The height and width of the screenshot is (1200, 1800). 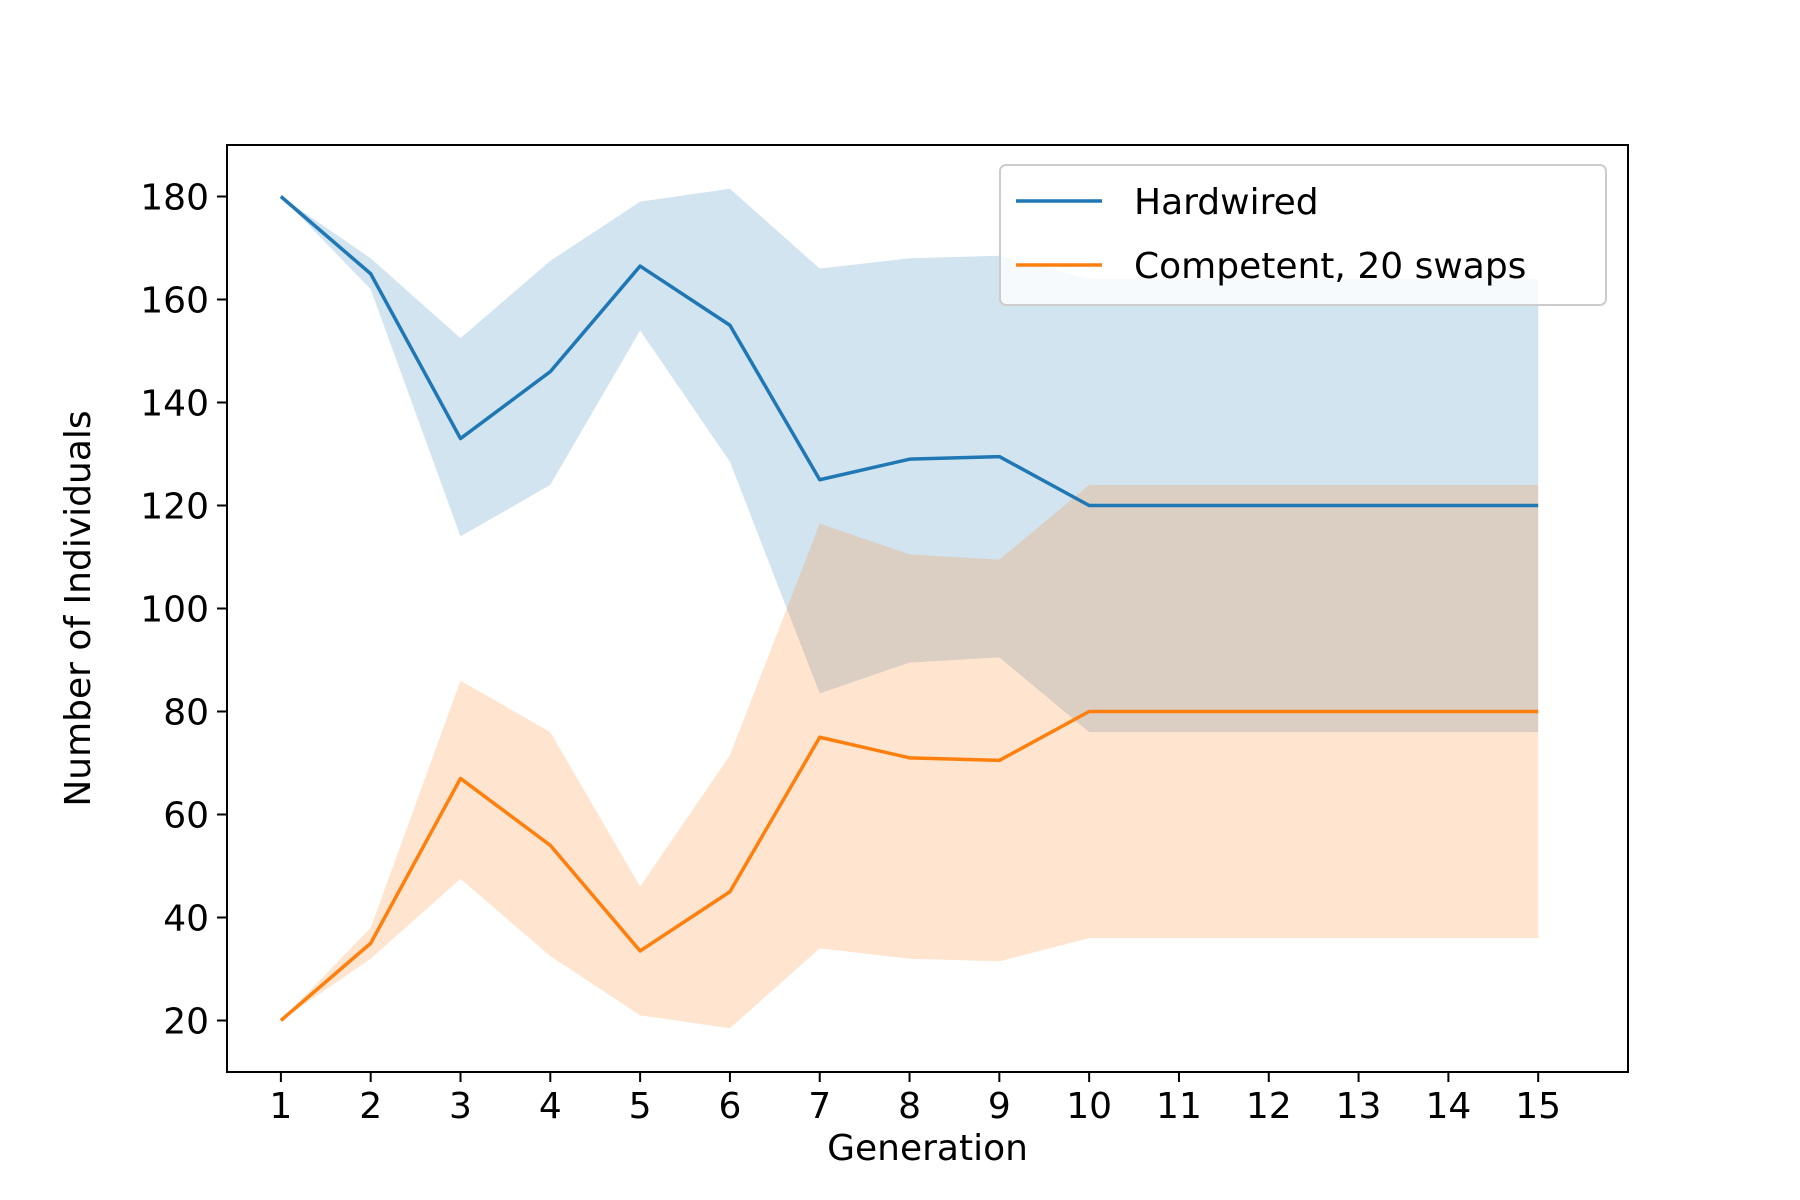 I want to click on x-tick-label: 12, so click(x=1269, y=1106).